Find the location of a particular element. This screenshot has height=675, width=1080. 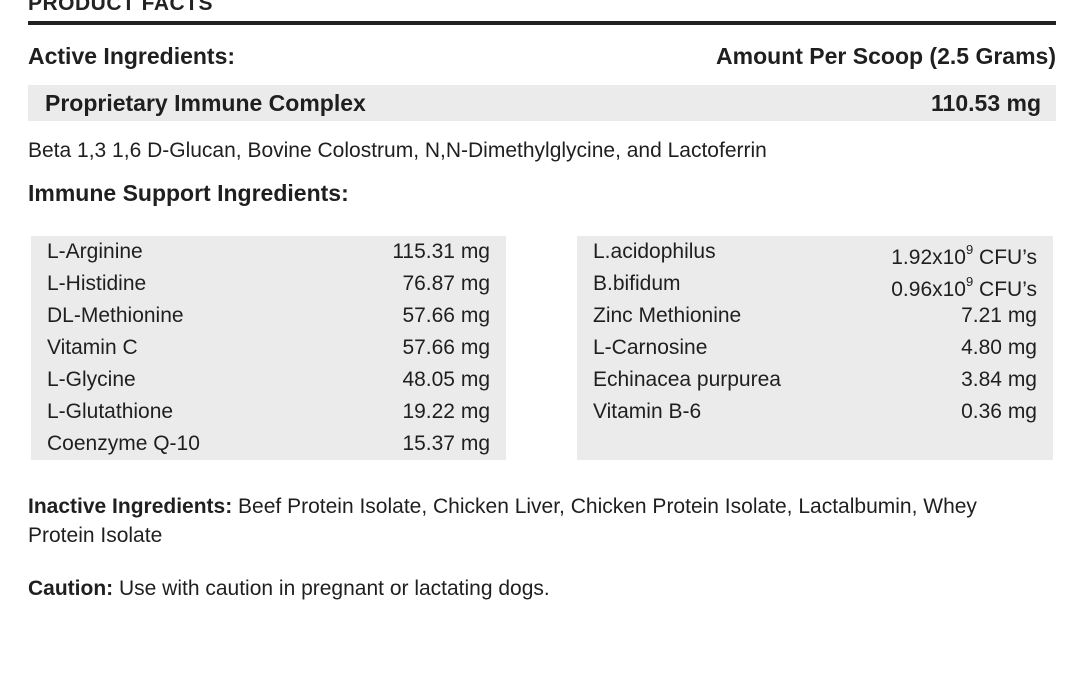

amount-value: 7.21 mg is located at coordinates (999, 315).